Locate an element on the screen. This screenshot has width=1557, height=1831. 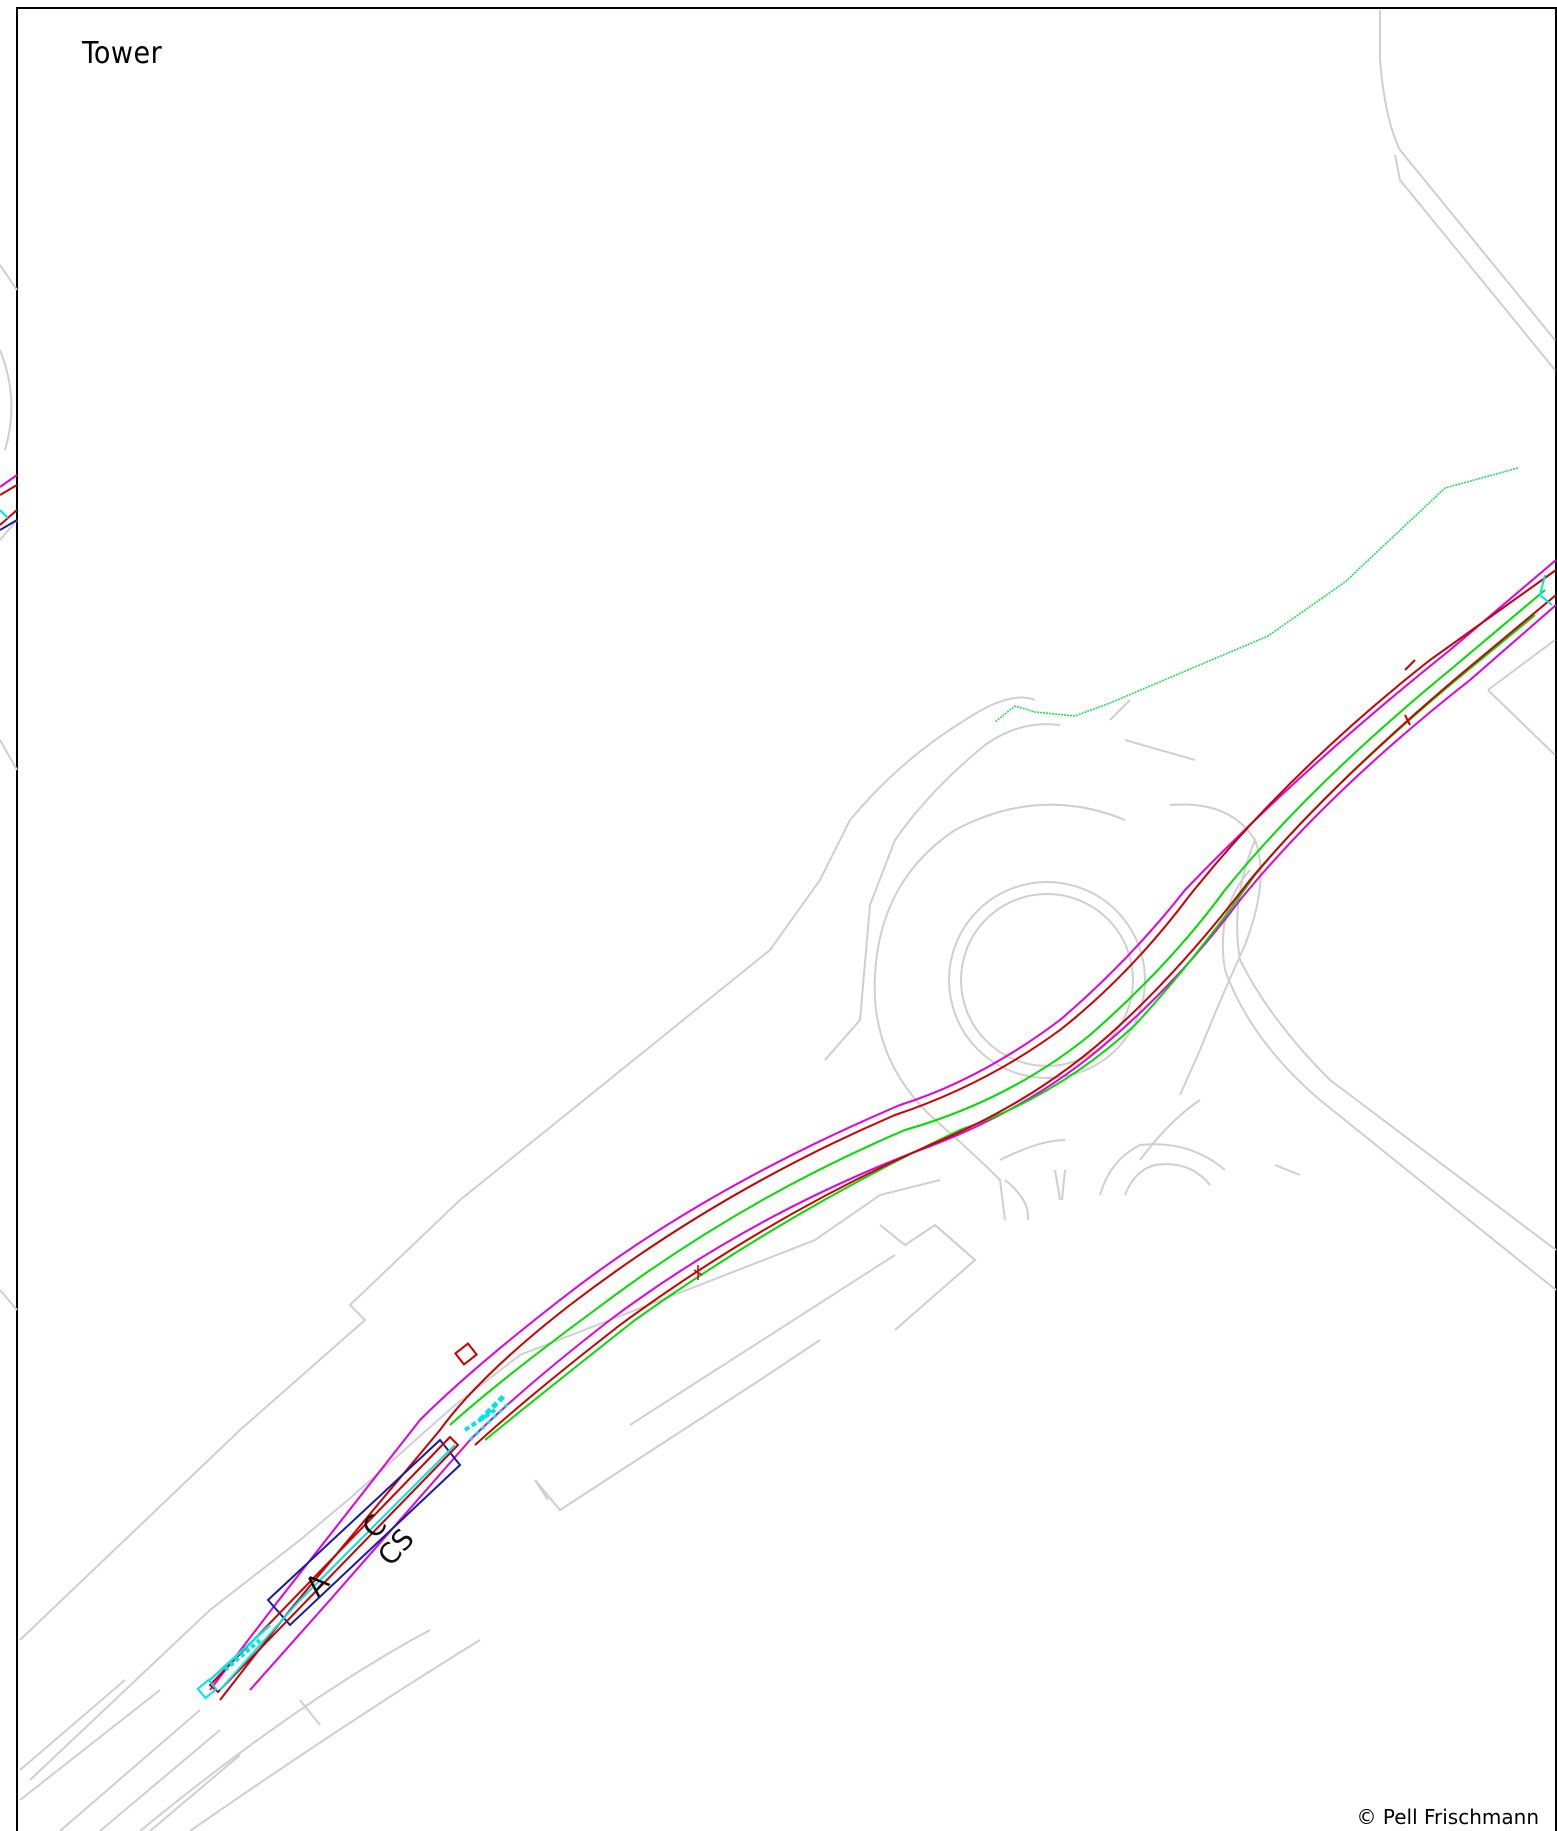
site-boundary-line is located at coordinates (1256, 595).